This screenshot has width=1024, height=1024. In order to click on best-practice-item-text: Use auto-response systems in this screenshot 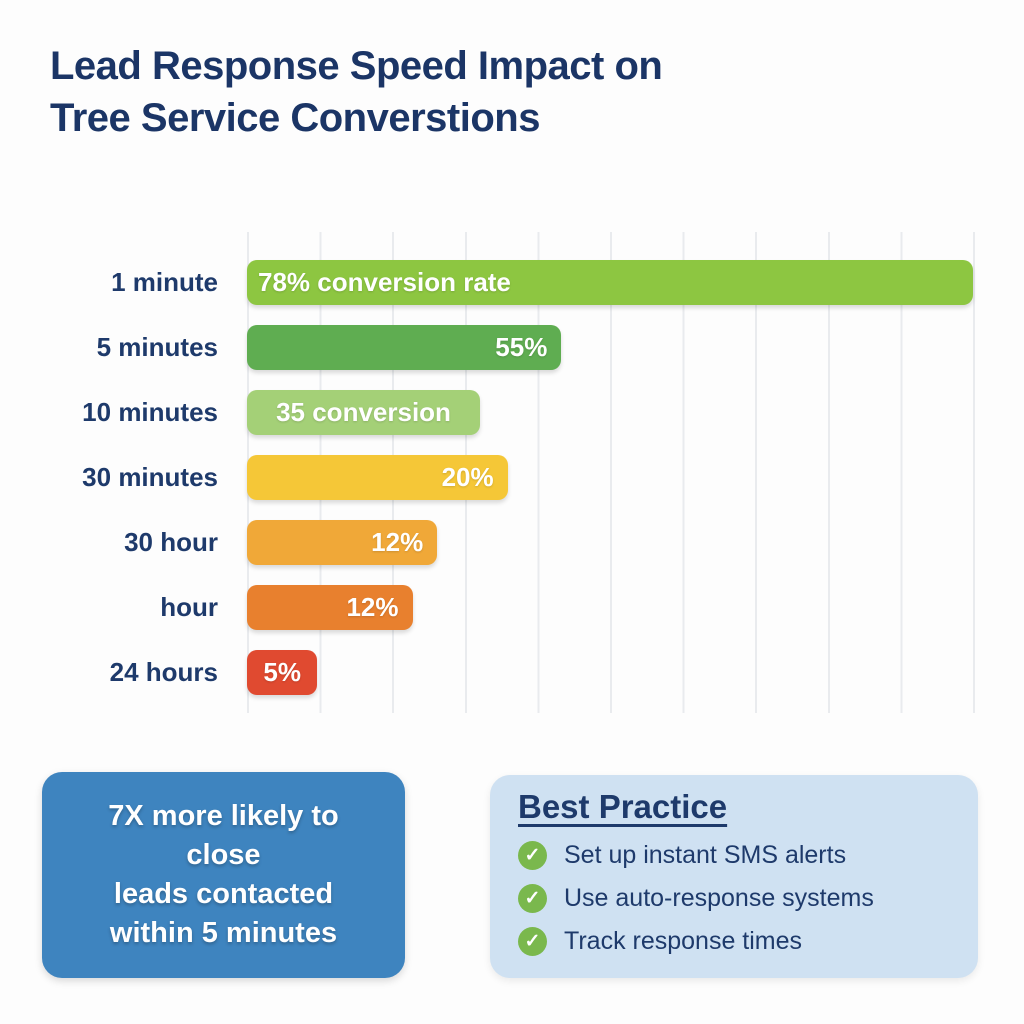, I will do `click(719, 898)`.